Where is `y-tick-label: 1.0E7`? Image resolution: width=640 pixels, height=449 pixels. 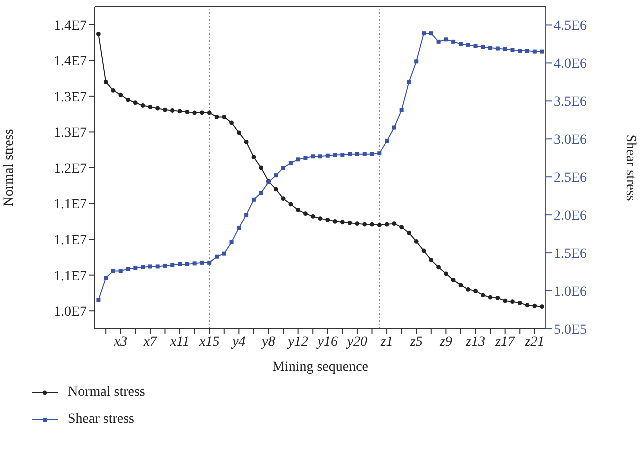 y-tick-label: 1.0E7 is located at coordinates (70, 312).